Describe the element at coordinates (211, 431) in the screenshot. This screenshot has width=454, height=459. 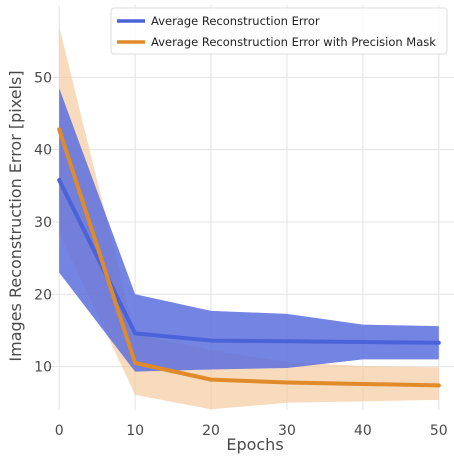
I see `x-tick-label: 20` at that location.